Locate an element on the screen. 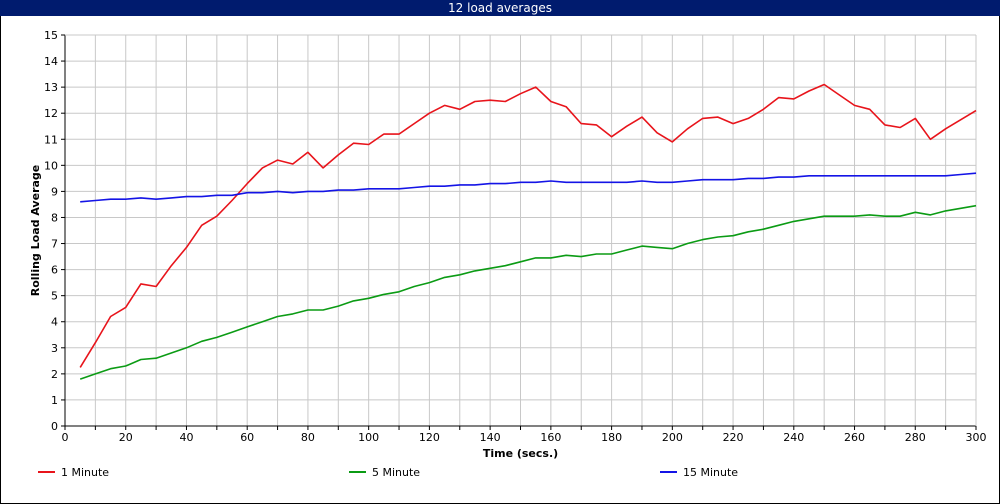 The height and width of the screenshot is (504, 1000). x-tick-label: 0 is located at coordinates (65, 437).